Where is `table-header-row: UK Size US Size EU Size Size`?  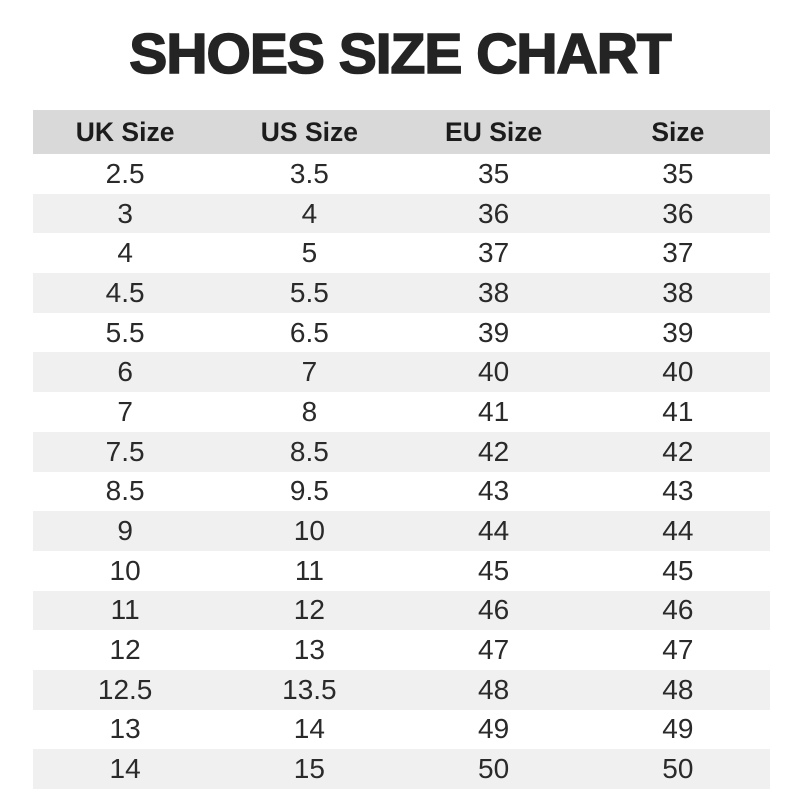 table-header-row: UK Size US Size EU Size Size is located at coordinates (401, 132).